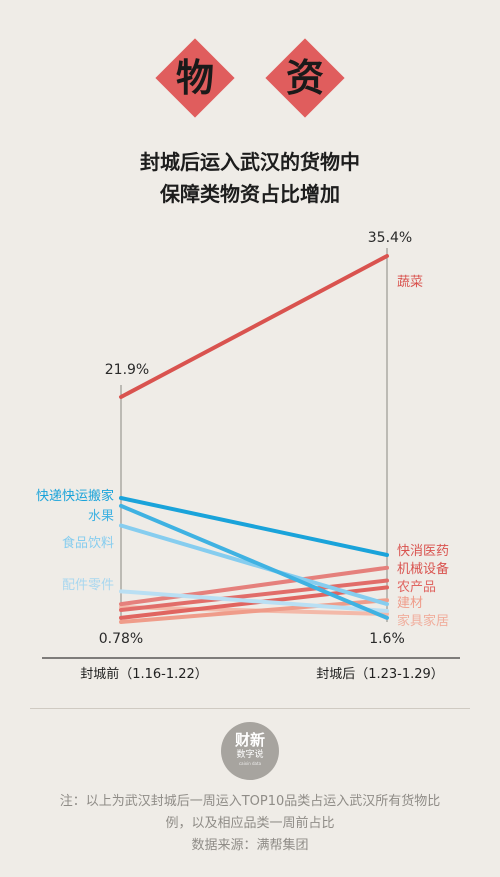 The height and width of the screenshot is (877, 500). What do you see at coordinates (387, 639) in the screenshot?
I see `value-label-bottom-right: 1.6%` at bounding box center [387, 639].